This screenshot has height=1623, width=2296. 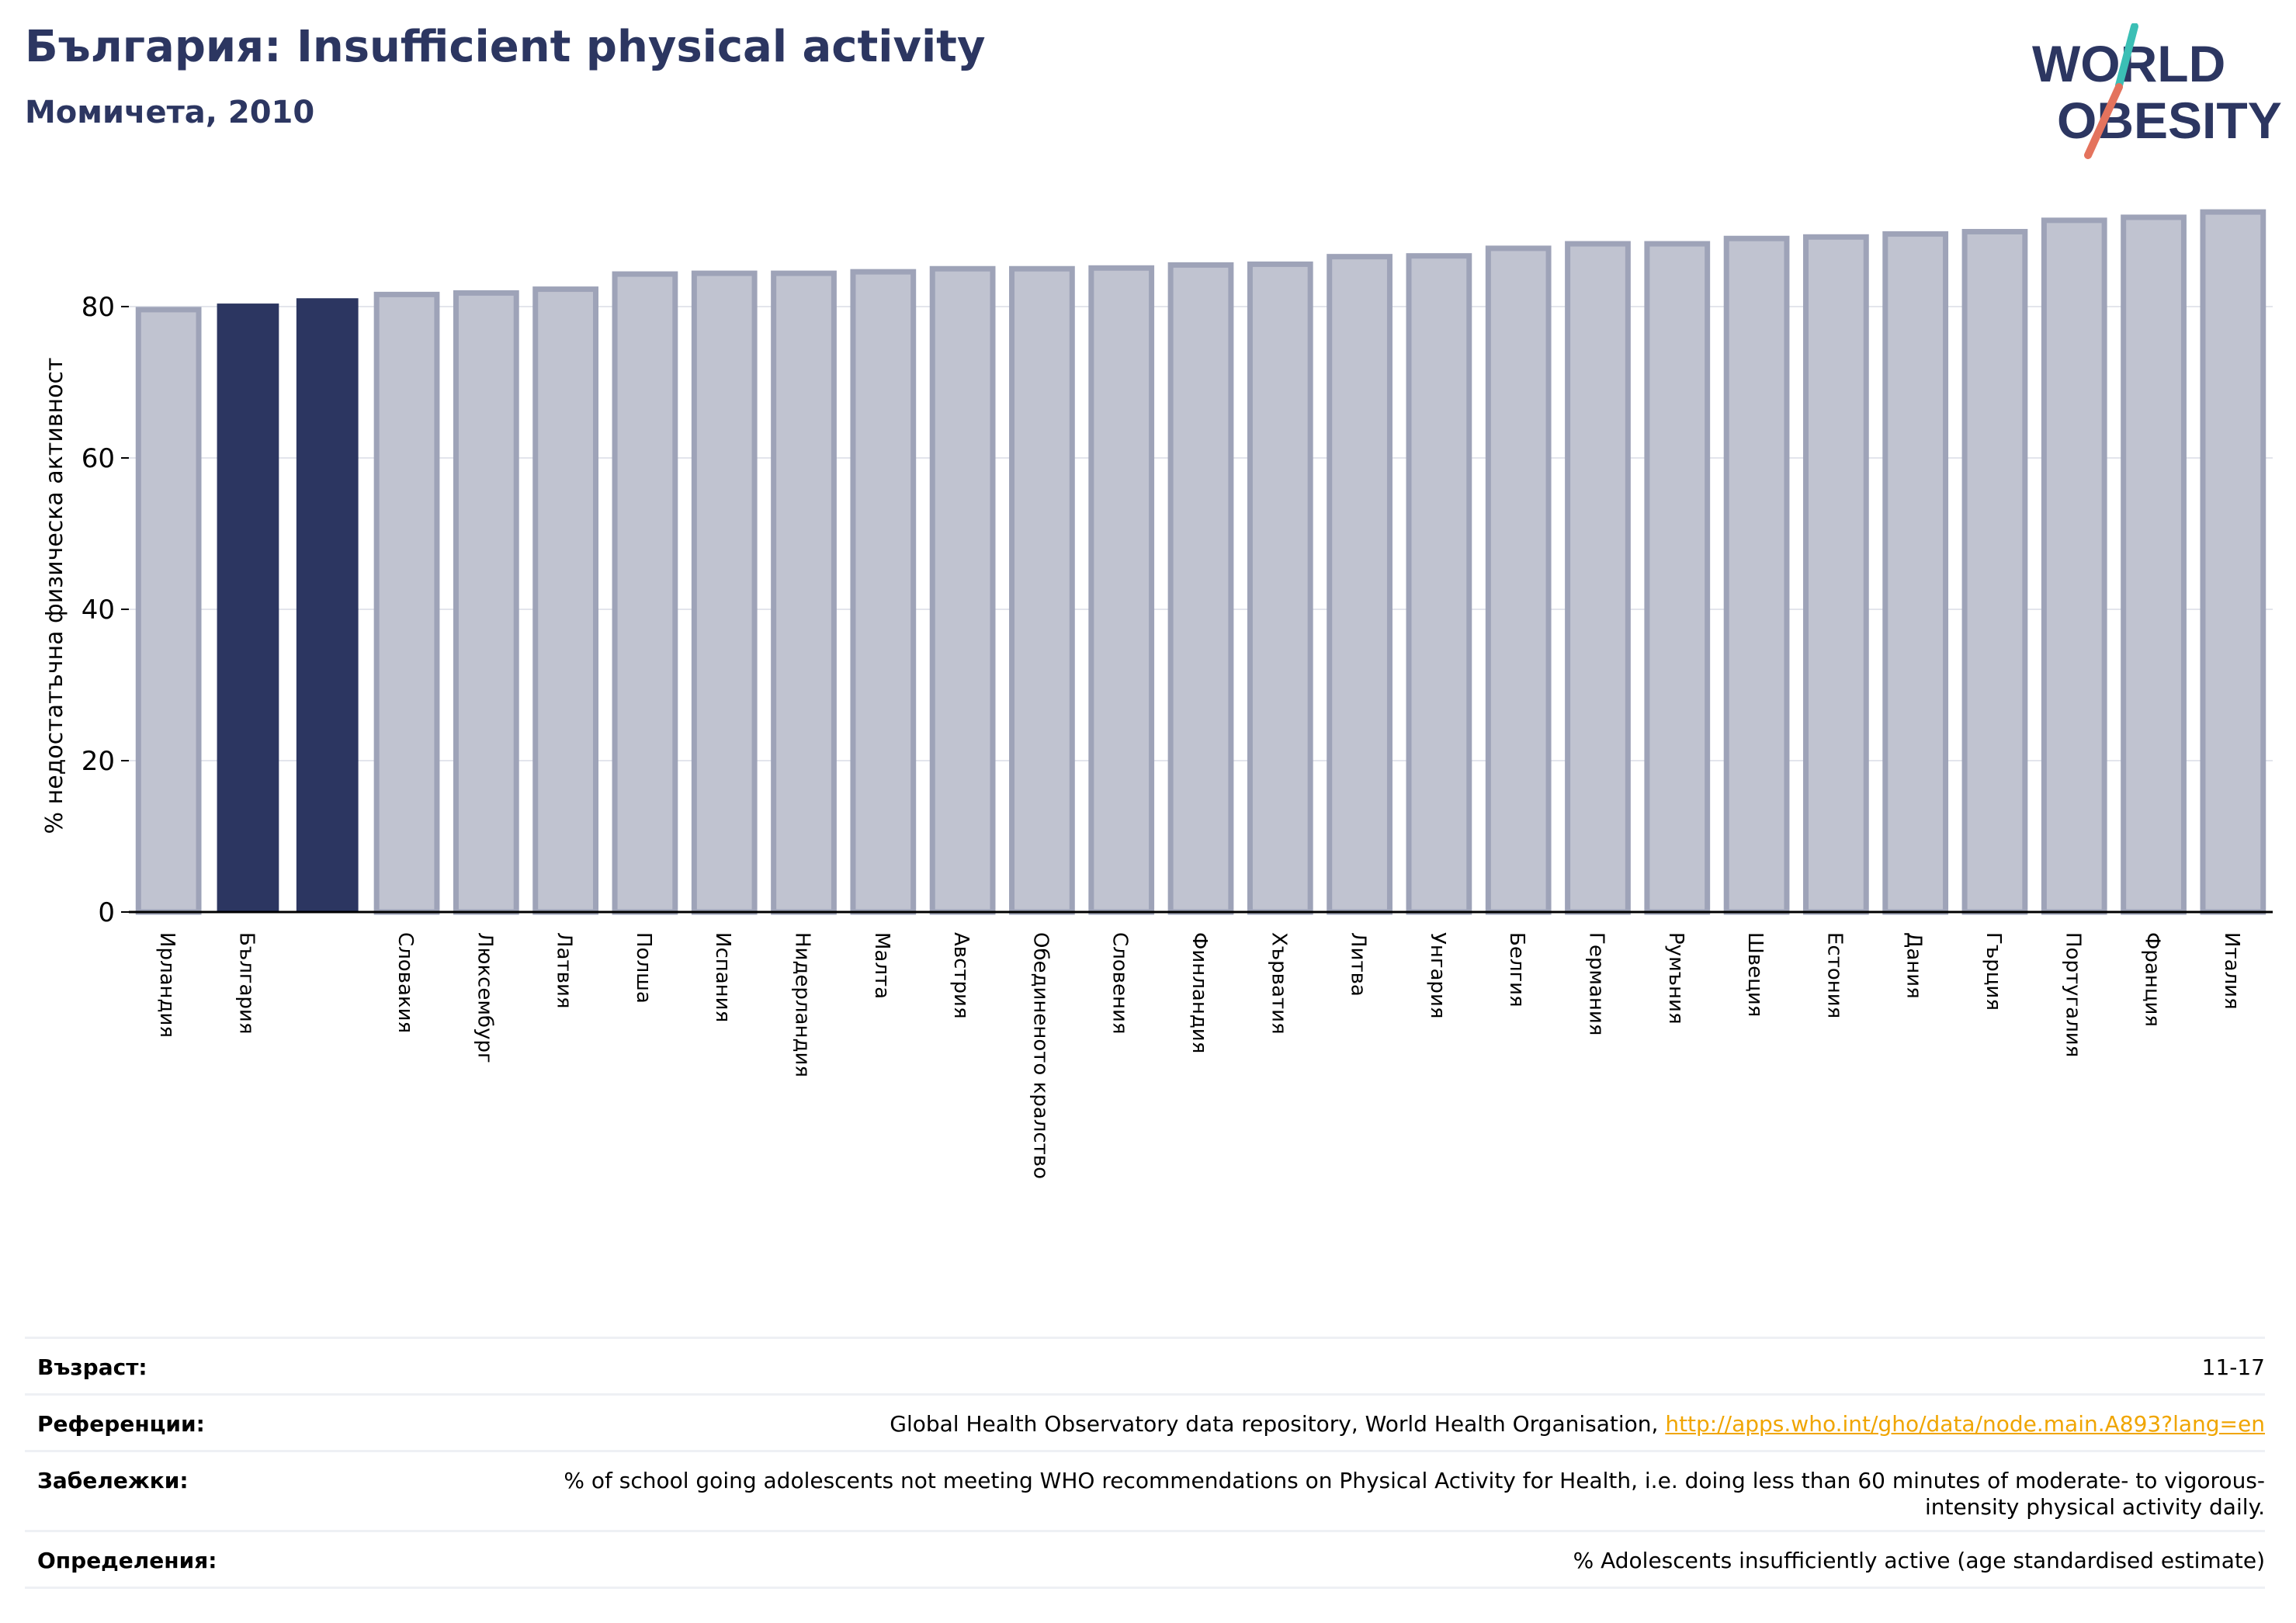 I want to click on x-tick-label: Обединеното кралство, so click(x=1040, y=1055).